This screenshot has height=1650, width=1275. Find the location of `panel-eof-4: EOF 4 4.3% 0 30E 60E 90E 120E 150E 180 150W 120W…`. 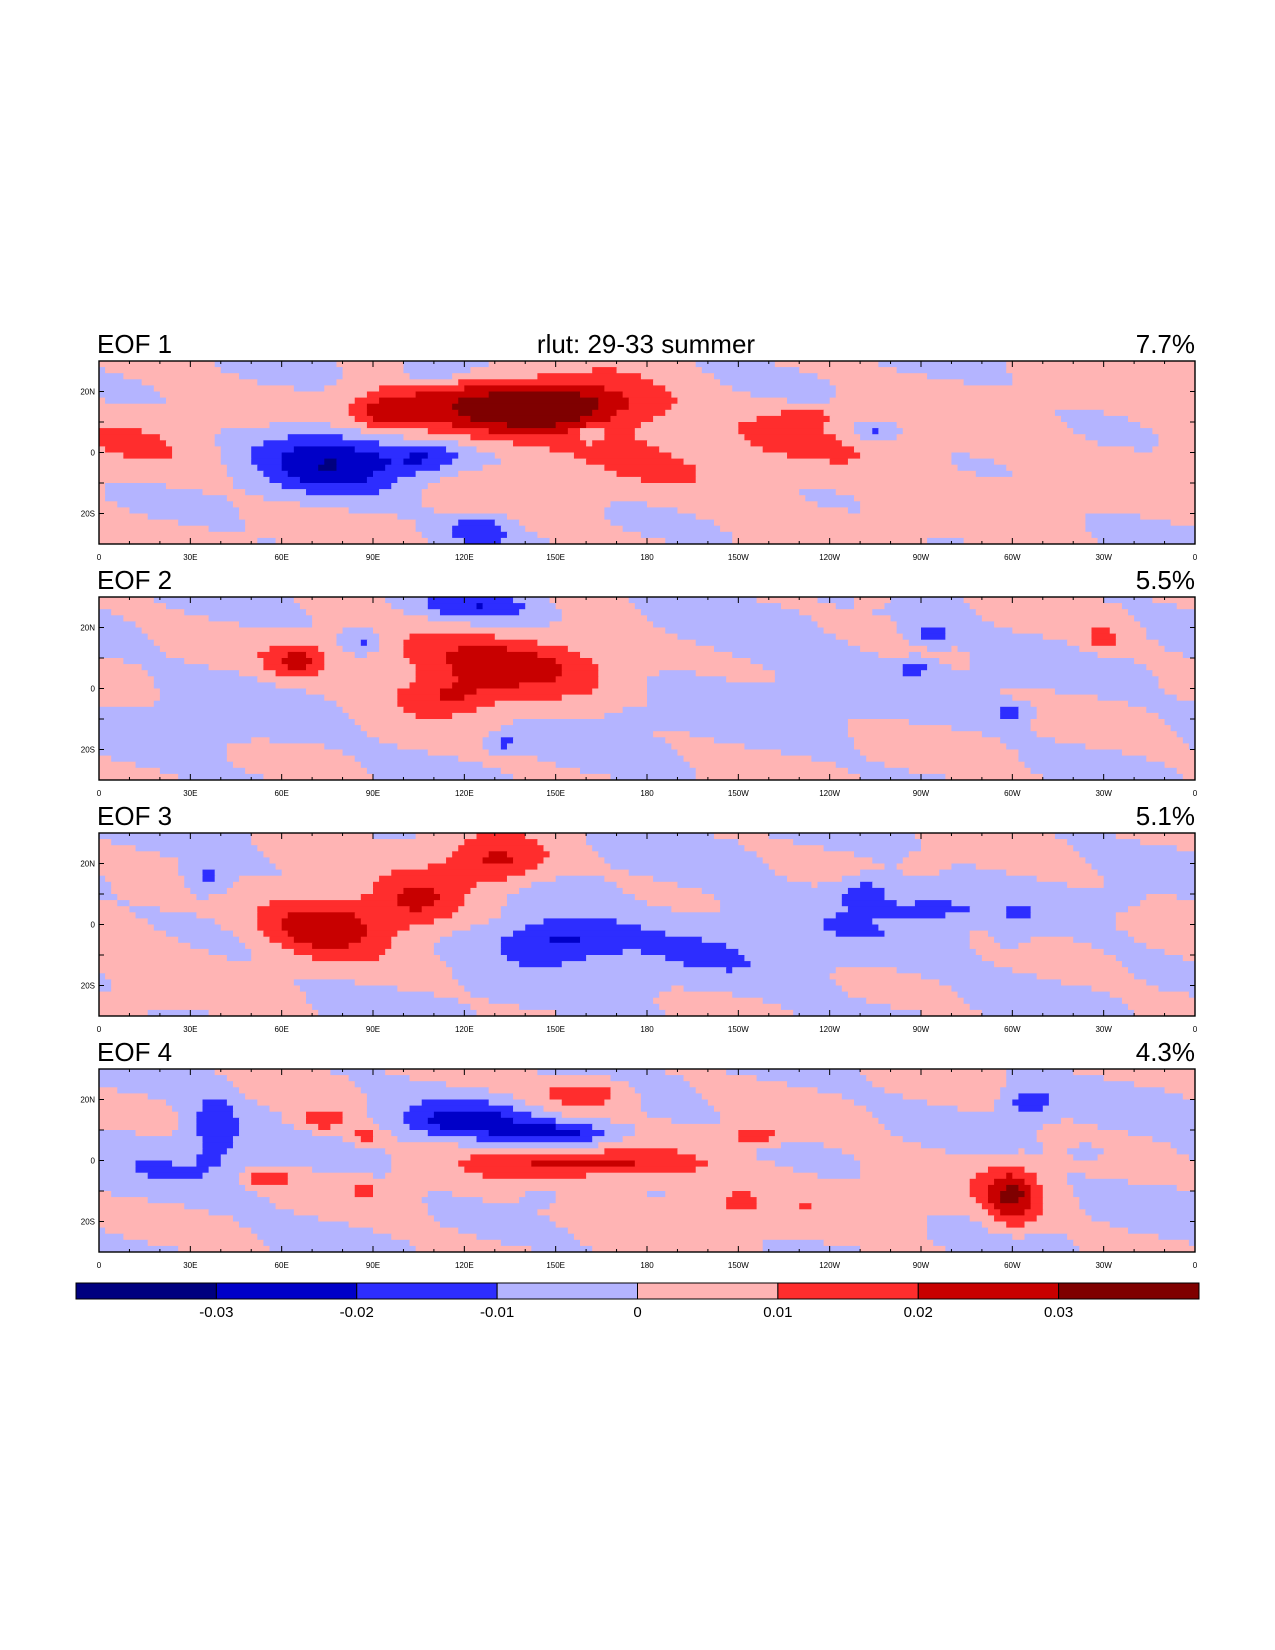

panel-eof-4: EOF 4 4.3% 0 30E 60E 90E 120E 150E 180 150W 120W… is located at coordinates (638, 1153).